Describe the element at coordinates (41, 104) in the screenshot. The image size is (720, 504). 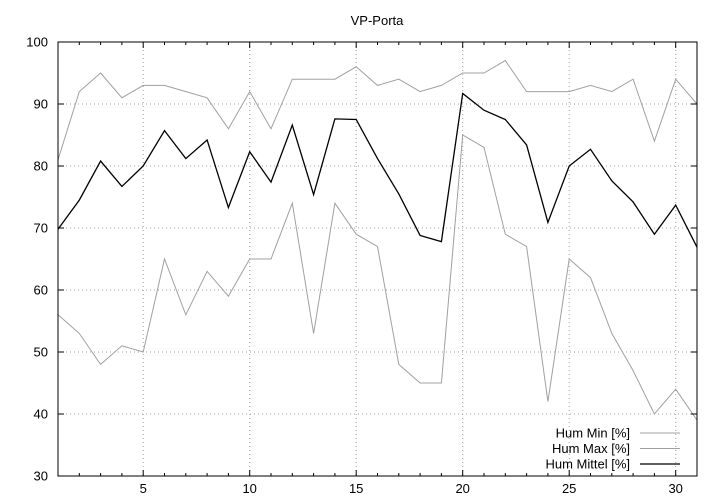
I see `y-tick-label-90: 90` at that location.